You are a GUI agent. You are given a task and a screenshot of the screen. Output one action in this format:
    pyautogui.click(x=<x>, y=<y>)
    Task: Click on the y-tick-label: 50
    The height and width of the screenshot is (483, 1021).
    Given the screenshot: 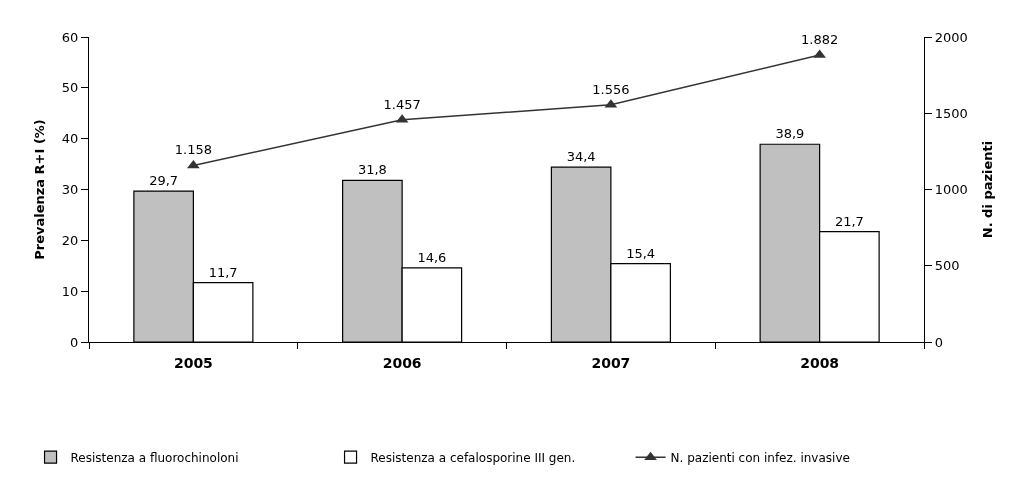 What is the action you would take?
    pyautogui.click(x=70, y=88)
    